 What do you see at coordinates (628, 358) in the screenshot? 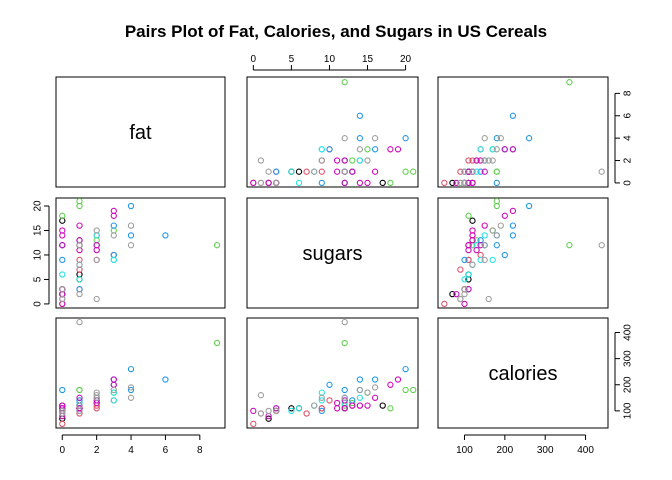
I see `tick-label-calories-300: 300` at bounding box center [628, 358].